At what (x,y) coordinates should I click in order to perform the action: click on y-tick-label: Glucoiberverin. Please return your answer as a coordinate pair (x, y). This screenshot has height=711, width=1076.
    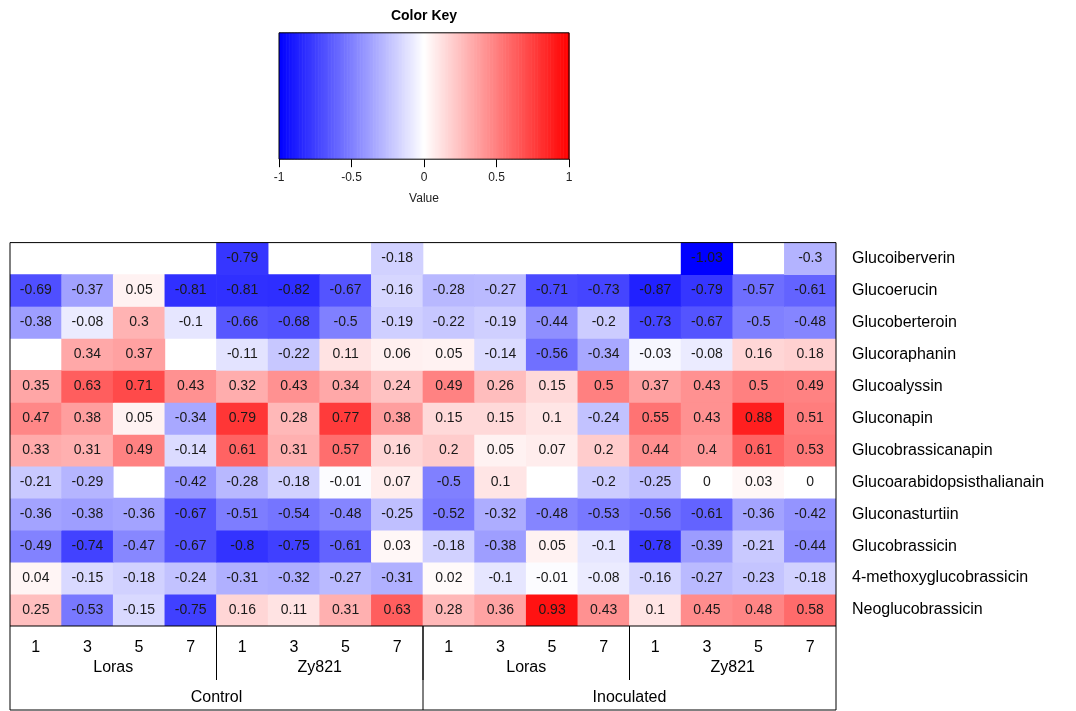
    Looking at the image, I should click on (904, 257).